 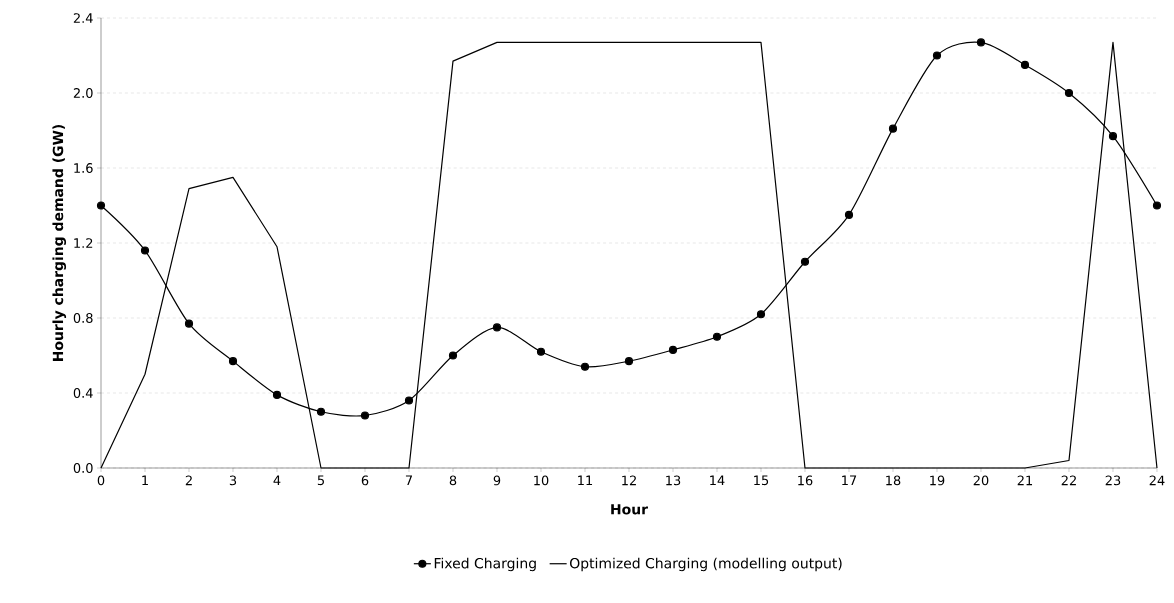 What do you see at coordinates (673, 480) in the screenshot?
I see `x-tick-label: 13` at bounding box center [673, 480].